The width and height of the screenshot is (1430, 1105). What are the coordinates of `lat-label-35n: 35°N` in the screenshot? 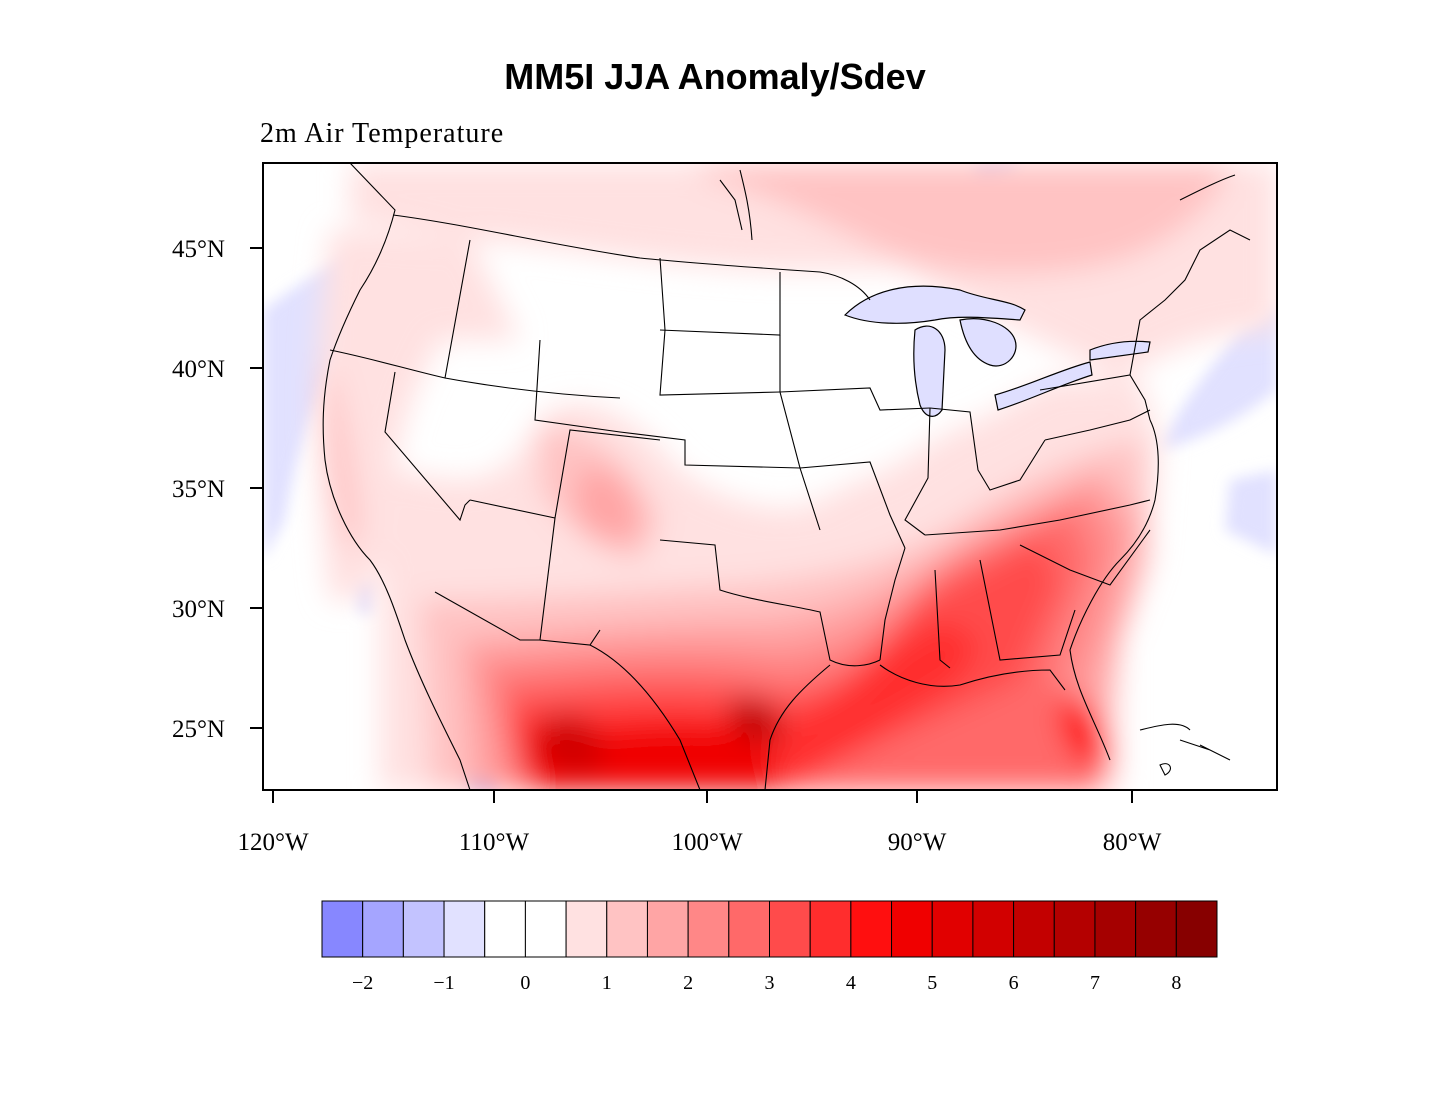 It's located at (198, 489).